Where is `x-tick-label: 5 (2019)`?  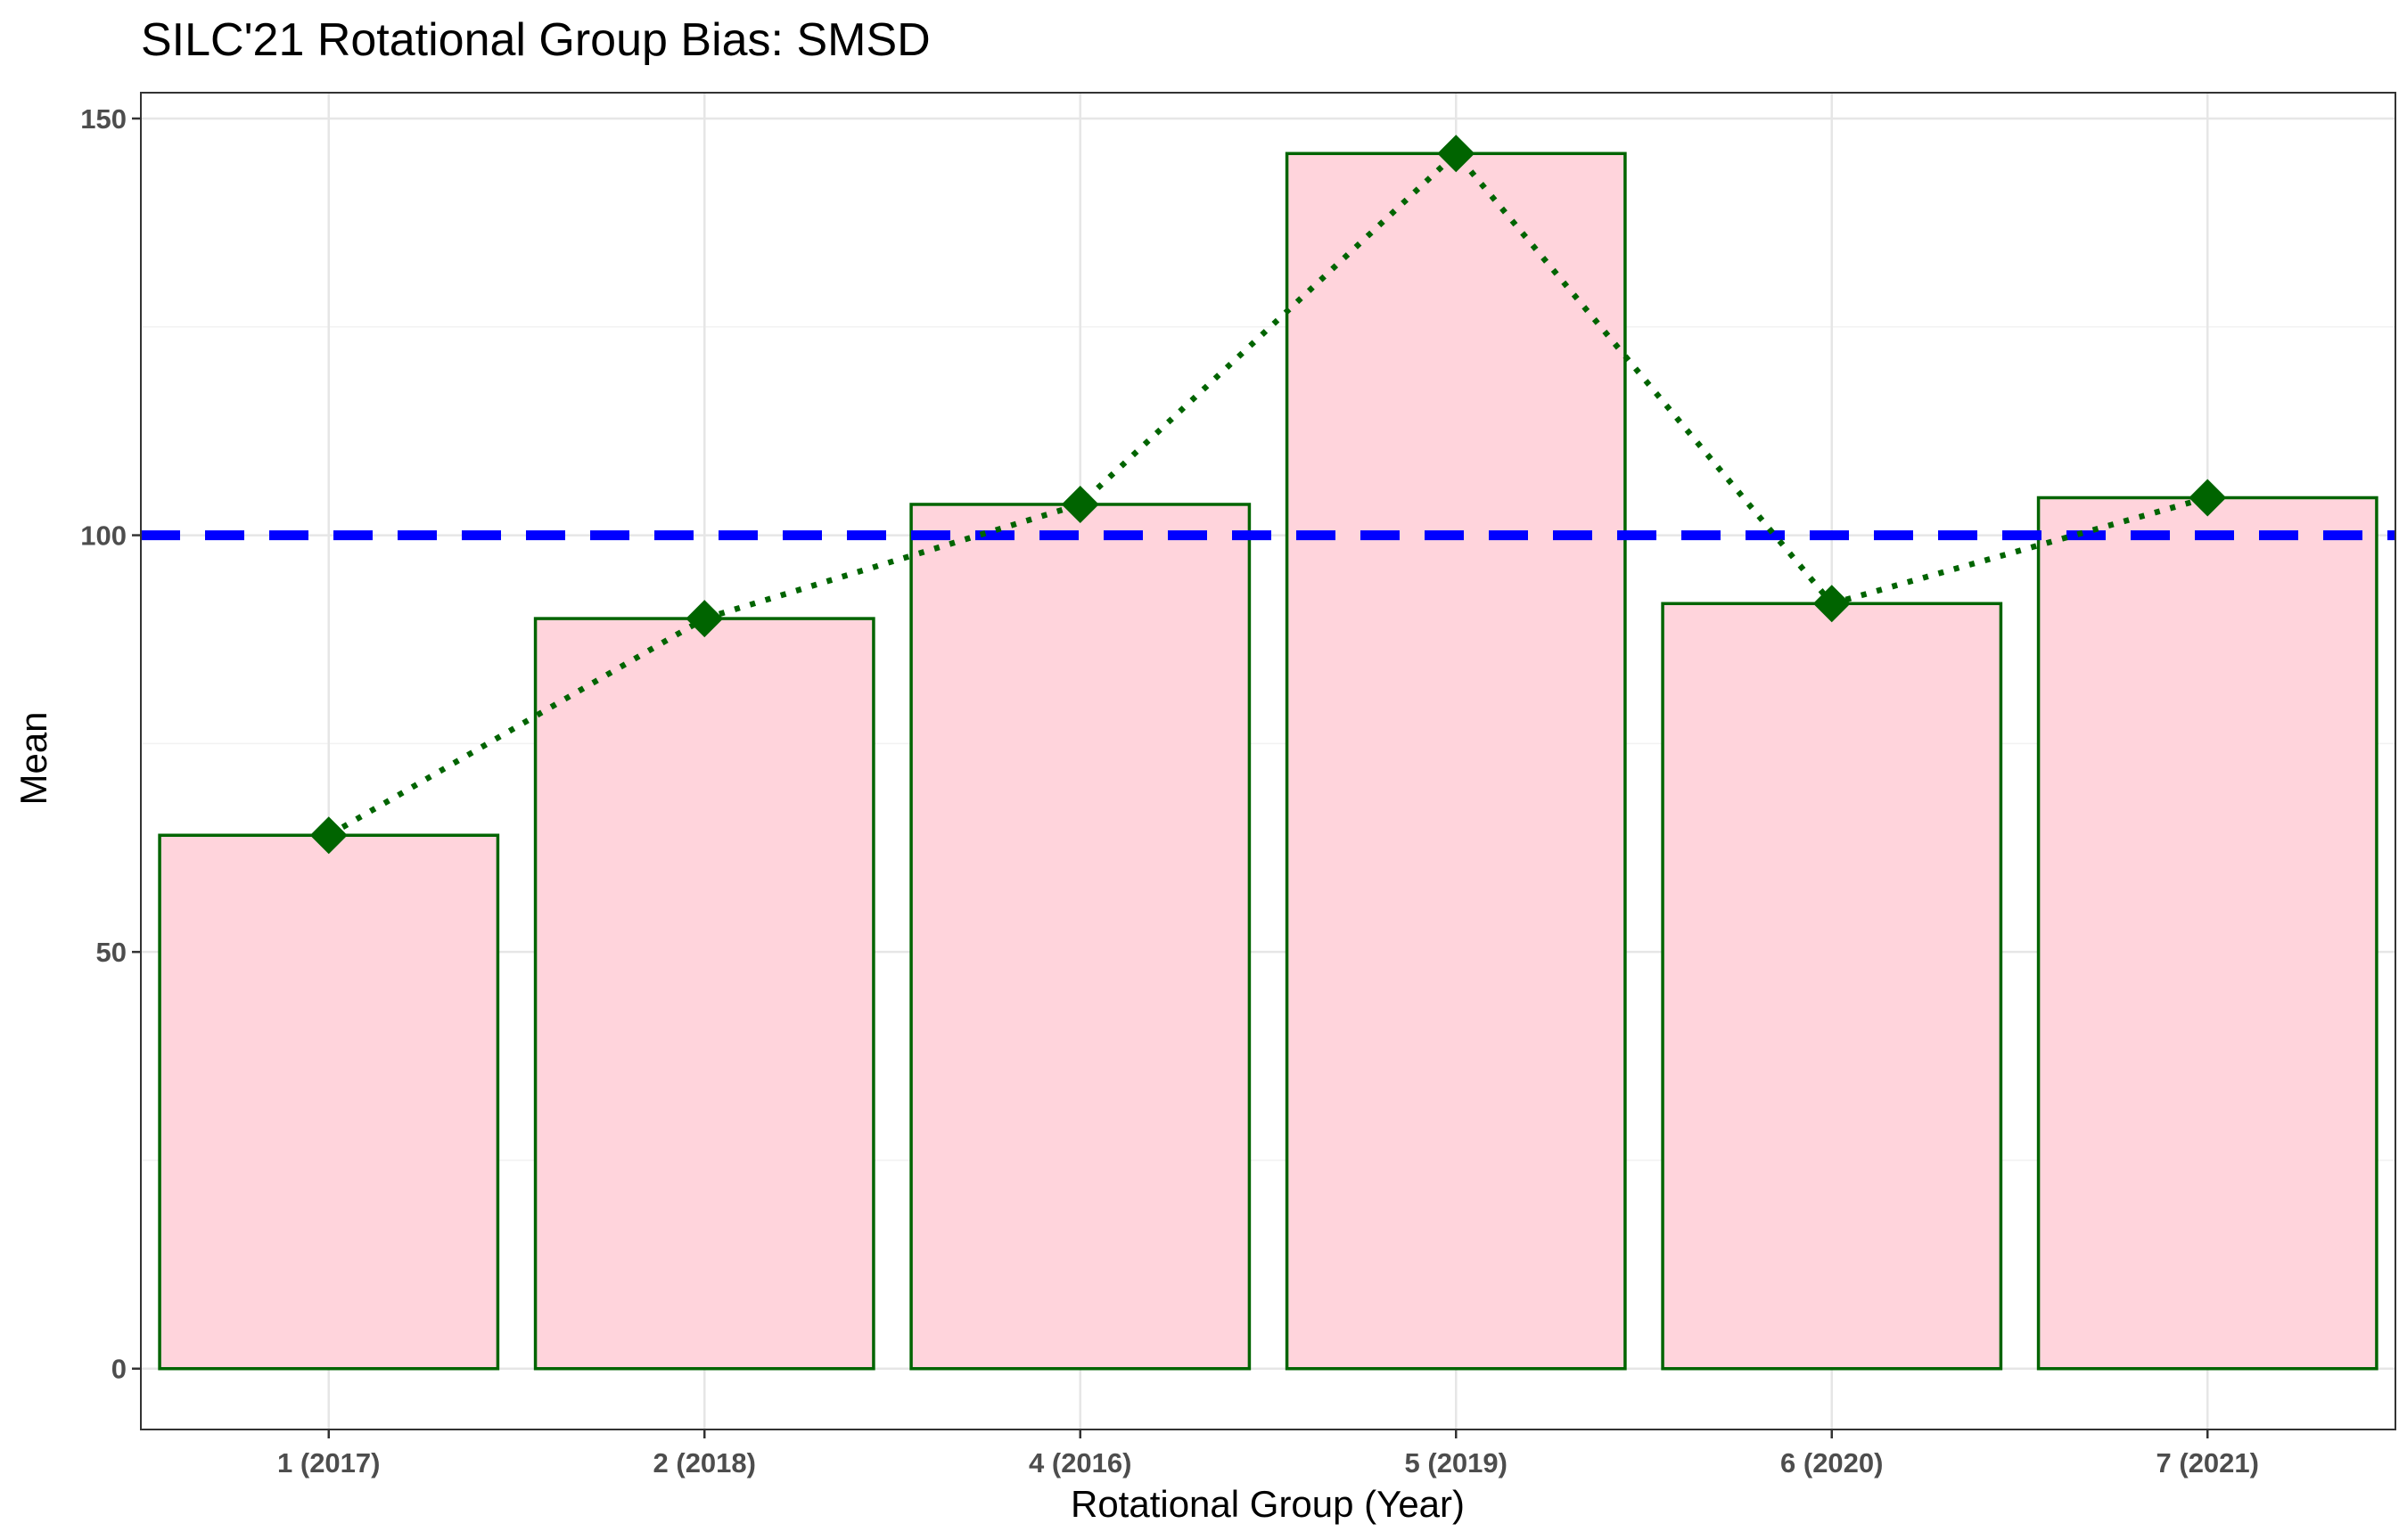
x-tick-label: 5 (2019) is located at coordinates (1456, 1463).